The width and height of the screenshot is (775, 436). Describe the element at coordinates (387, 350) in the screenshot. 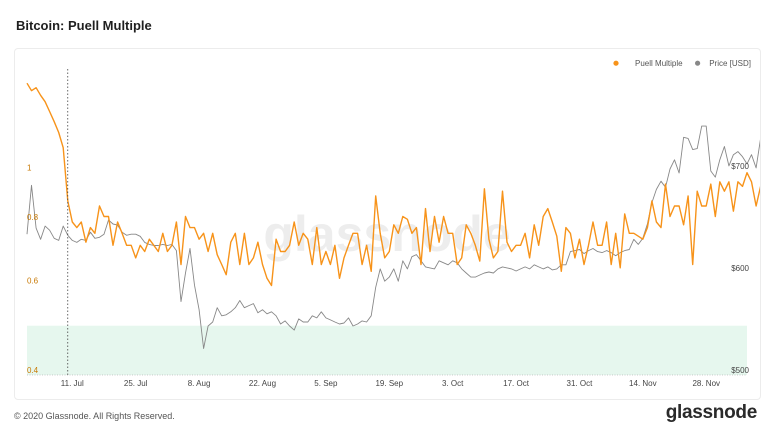

I see `low-band-zone` at that location.